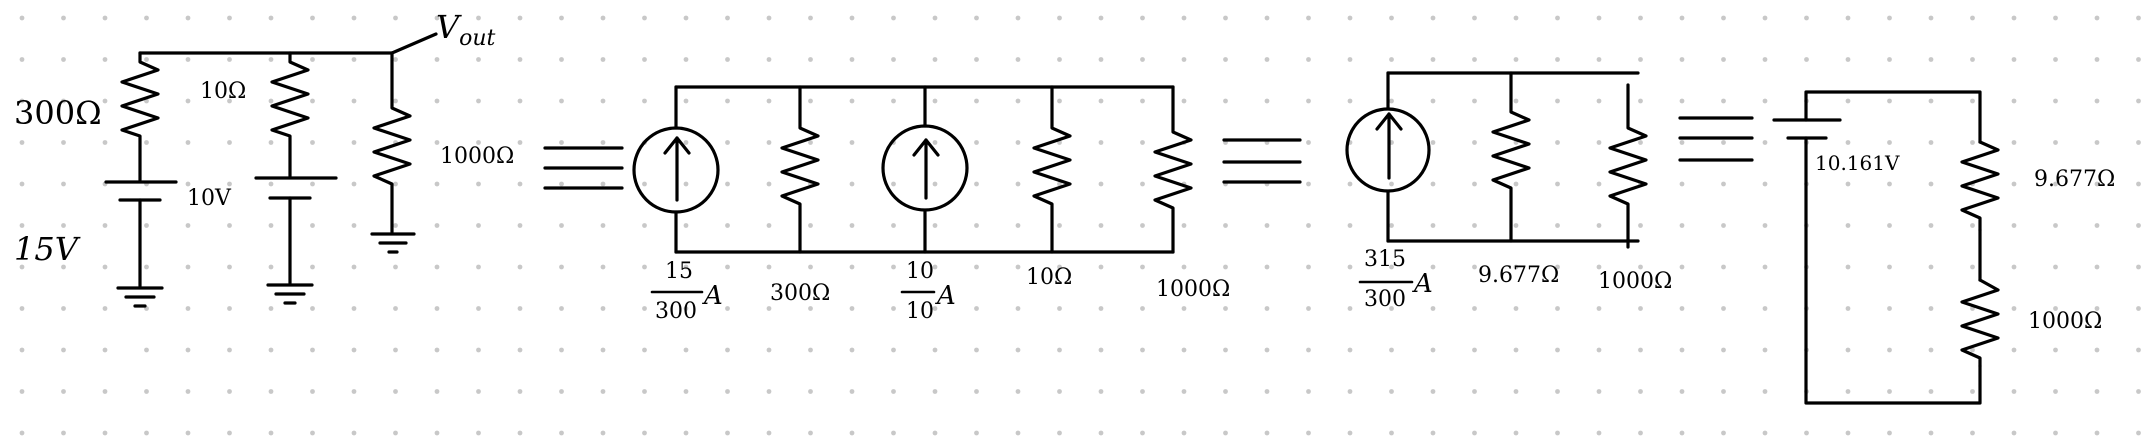  What do you see at coordinates (686, 291) in the screenshot?
I see `c2-i1-label: 15 300 A` at bounding box center [686, 291].